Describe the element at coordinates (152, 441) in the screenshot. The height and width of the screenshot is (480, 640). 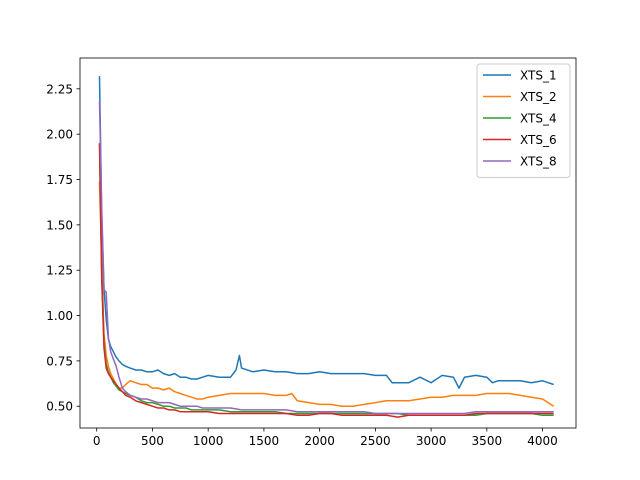
I see `x-tick-label: 500` at that location.